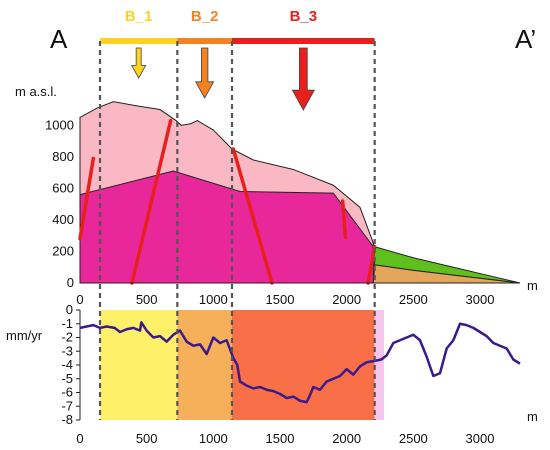 Image resolution: width=550 pixels, height=450 pixels. Describe the element at coordinates (63, 250) in the screenshot. I see `top-y-tick-label: 200` at that location.